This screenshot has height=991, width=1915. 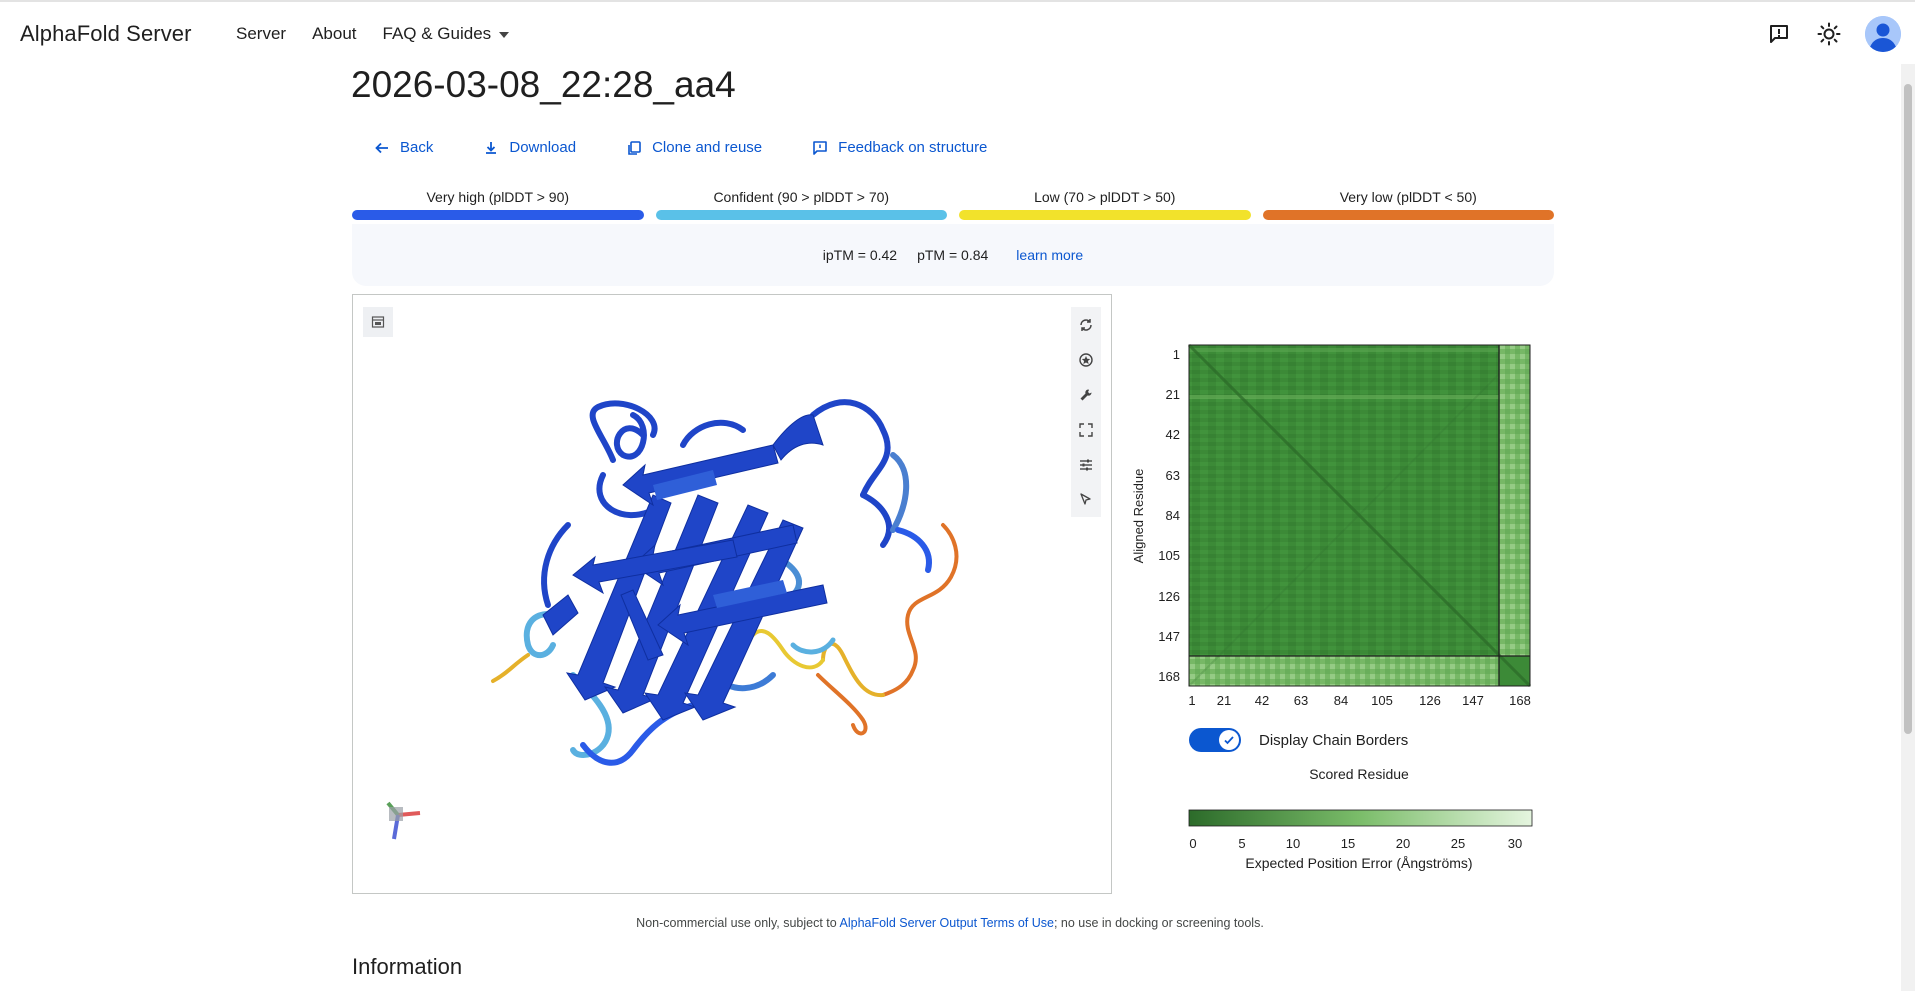 I want to click on check-icon, so click(x=1229, y=740).